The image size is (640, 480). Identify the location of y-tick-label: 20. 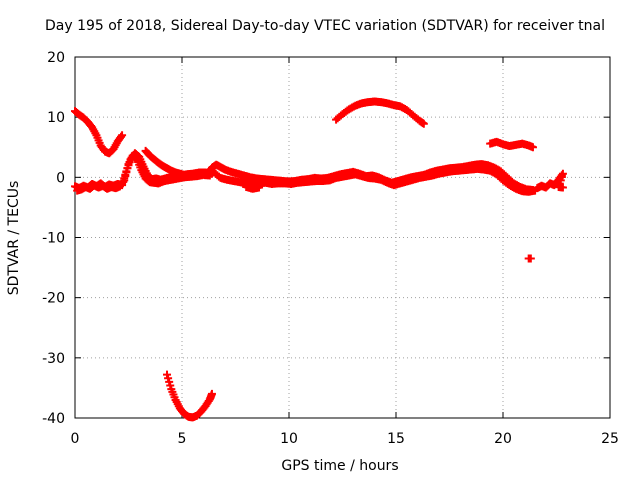
(56, 58).